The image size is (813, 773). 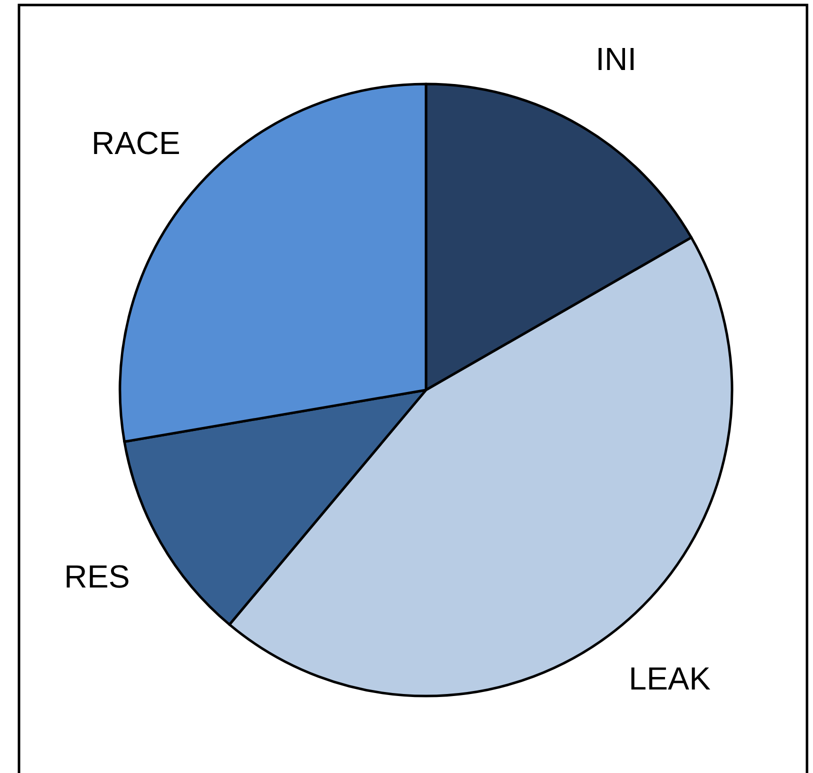 What do you see at coordinates (669, 678) in the screenshot?
I see `slice-label: LEAK` at bounding box center [669, 678].